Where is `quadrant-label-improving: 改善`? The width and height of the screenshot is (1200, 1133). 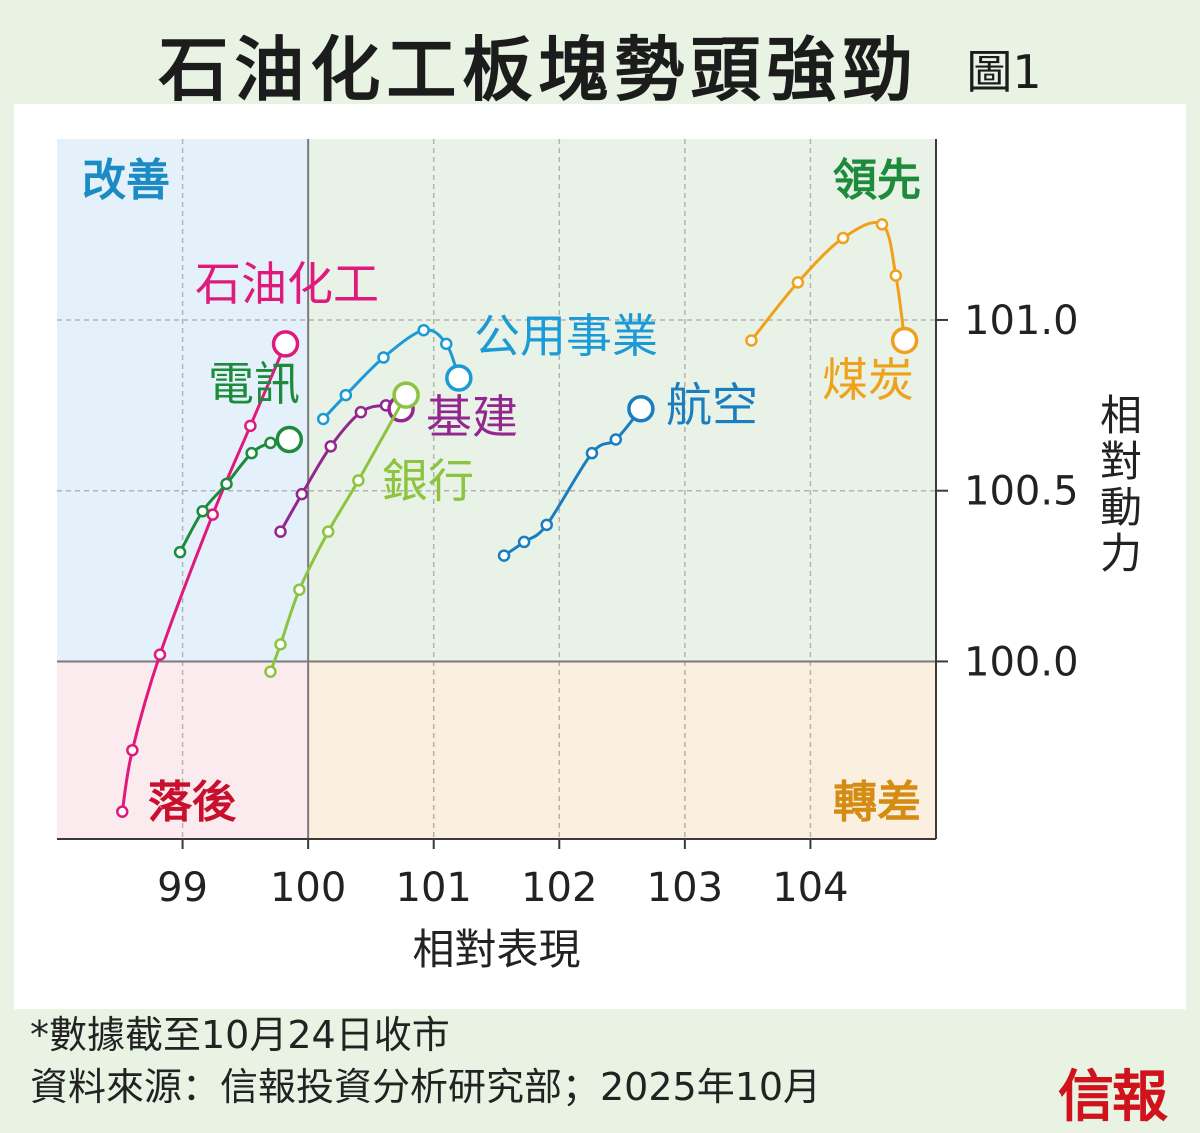
quadrant-label-improving: 改善 is located at coordinates (126, 180).